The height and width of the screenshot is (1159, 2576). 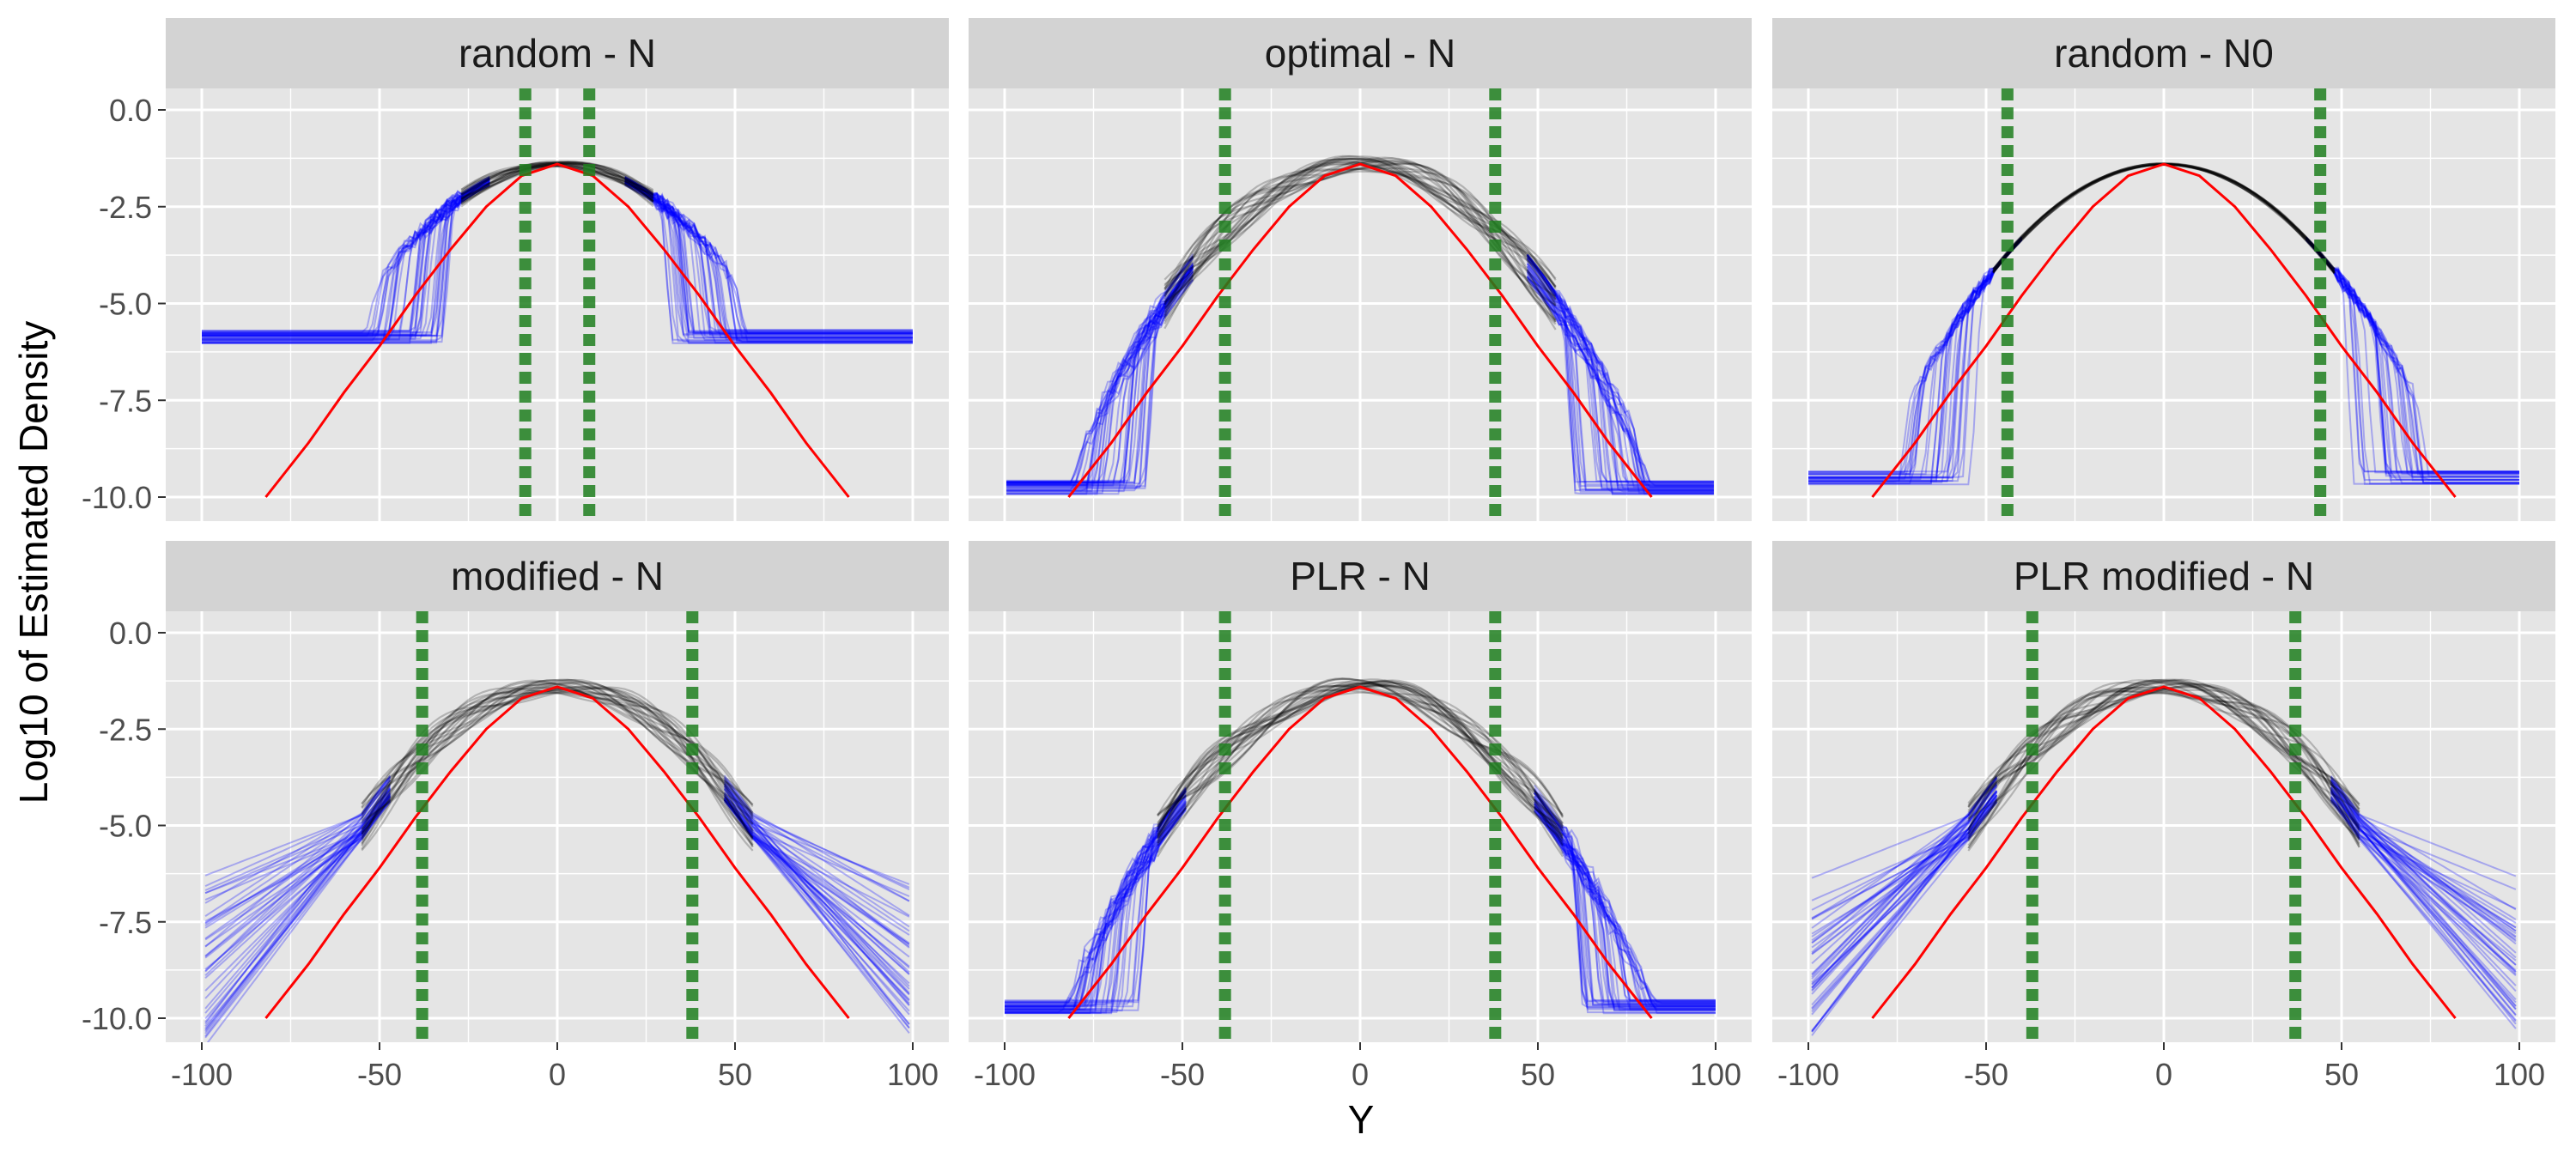 What do you see at coordinates (557, 259) in the screenshot?
I see `estimate-tails` at bounding box center [557, 259].